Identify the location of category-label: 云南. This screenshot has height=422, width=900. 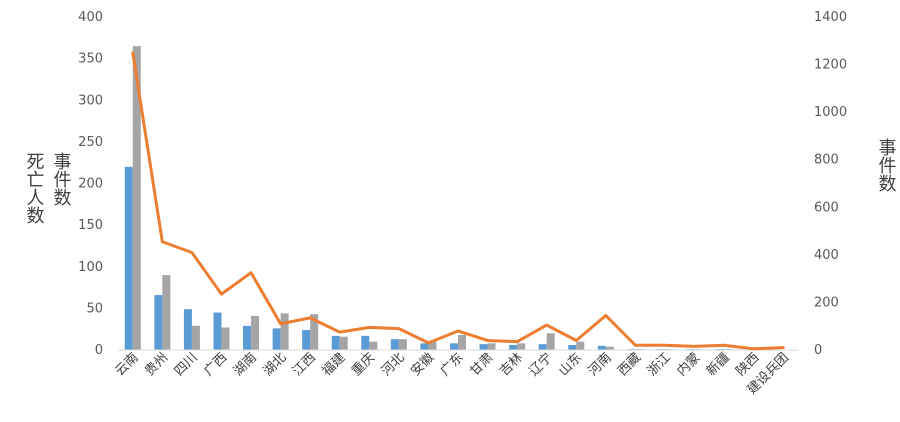
(127, 365).